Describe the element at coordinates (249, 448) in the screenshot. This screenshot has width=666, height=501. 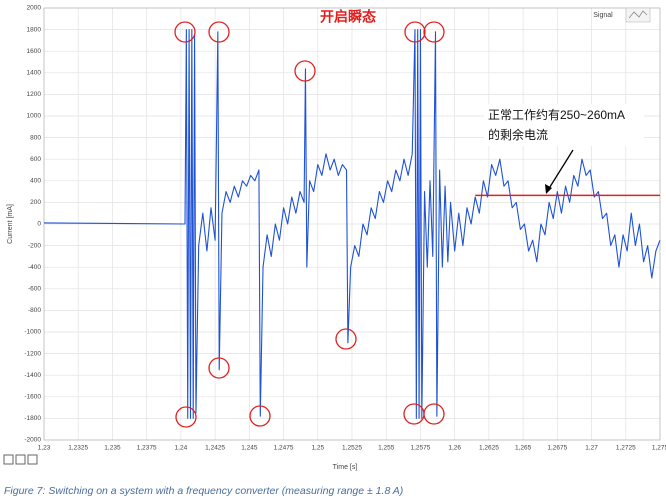
I see `x-tick-label: 1,245` at that location.